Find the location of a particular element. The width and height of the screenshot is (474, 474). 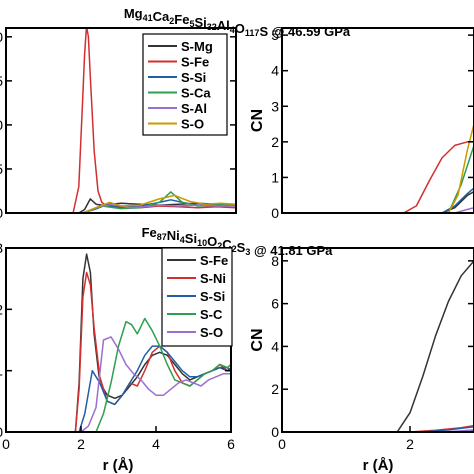

series-line-s-c is located at coordinates (118, 374).